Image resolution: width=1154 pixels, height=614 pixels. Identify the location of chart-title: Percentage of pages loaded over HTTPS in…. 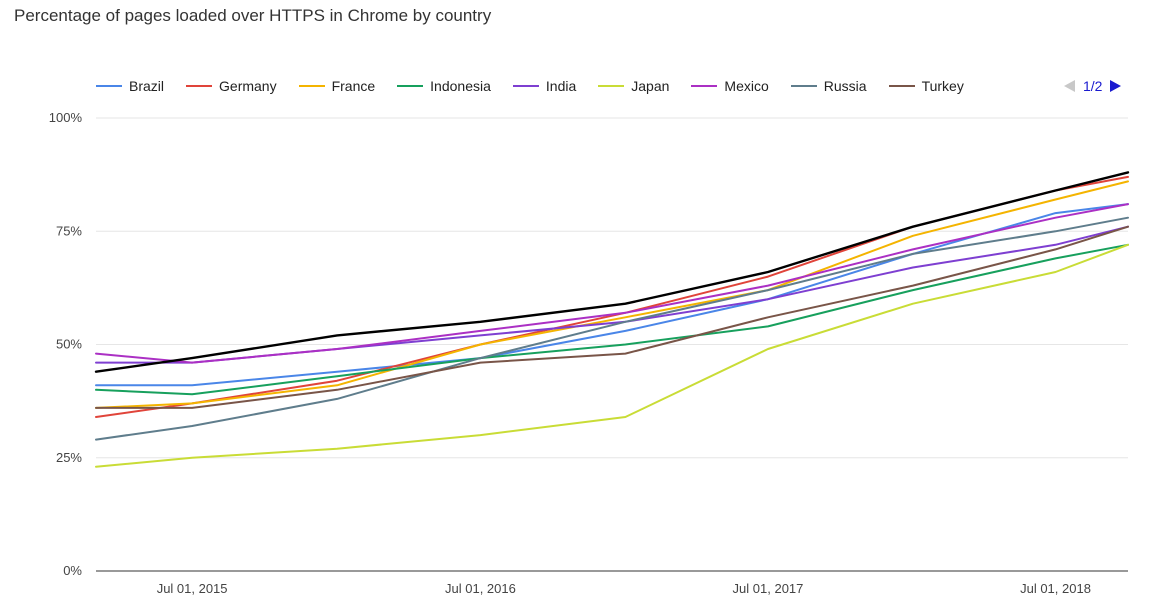
(253, 15).